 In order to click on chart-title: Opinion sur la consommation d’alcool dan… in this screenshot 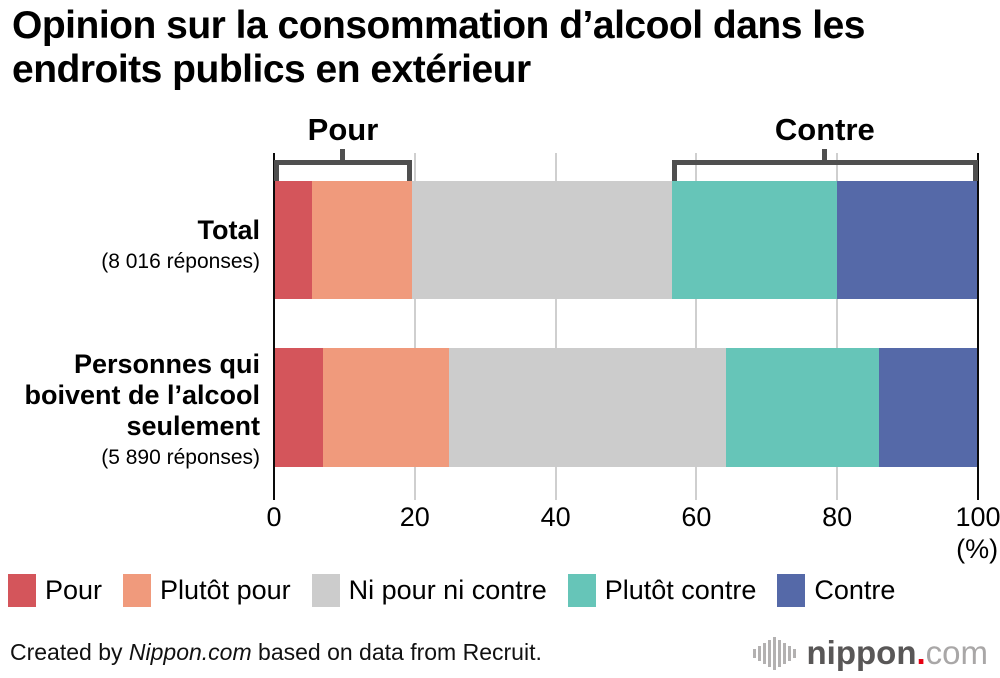, I will do `click(438, 48)`.